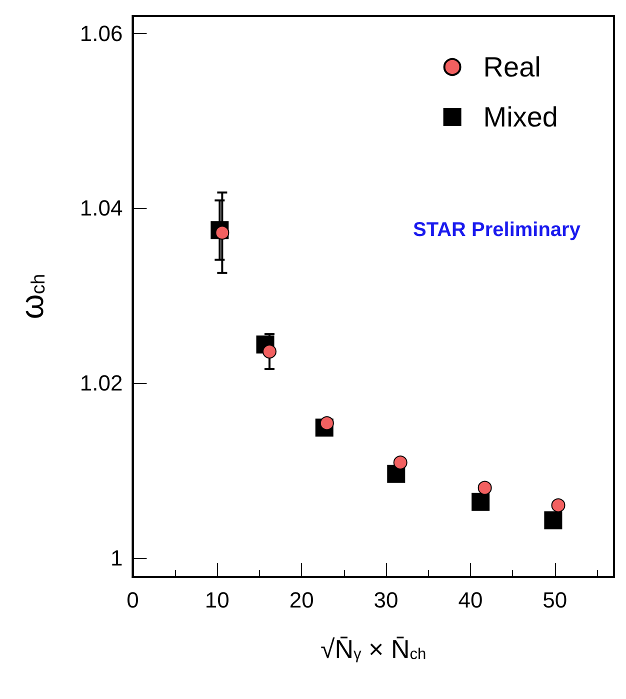 The image size is (626, 699). What do you see at coordinates (217, 600) in the screenshot?
I see `x-tick-label: 10` at bounding box center [217, 600].